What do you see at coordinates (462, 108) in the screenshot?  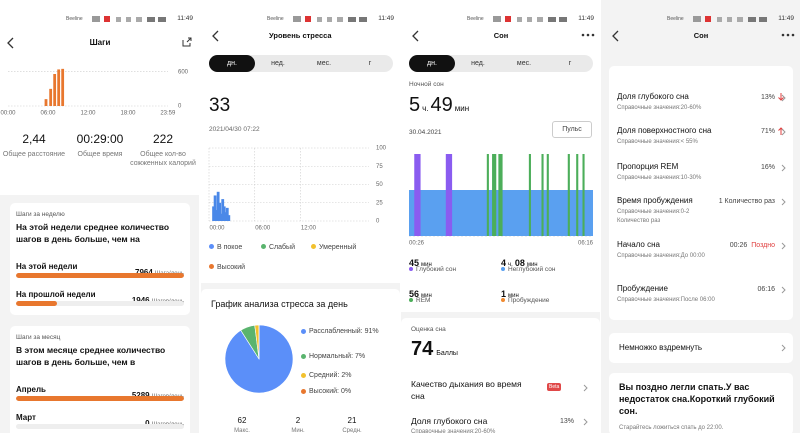 I see `unit: мин` at bounding box center [462, 108].